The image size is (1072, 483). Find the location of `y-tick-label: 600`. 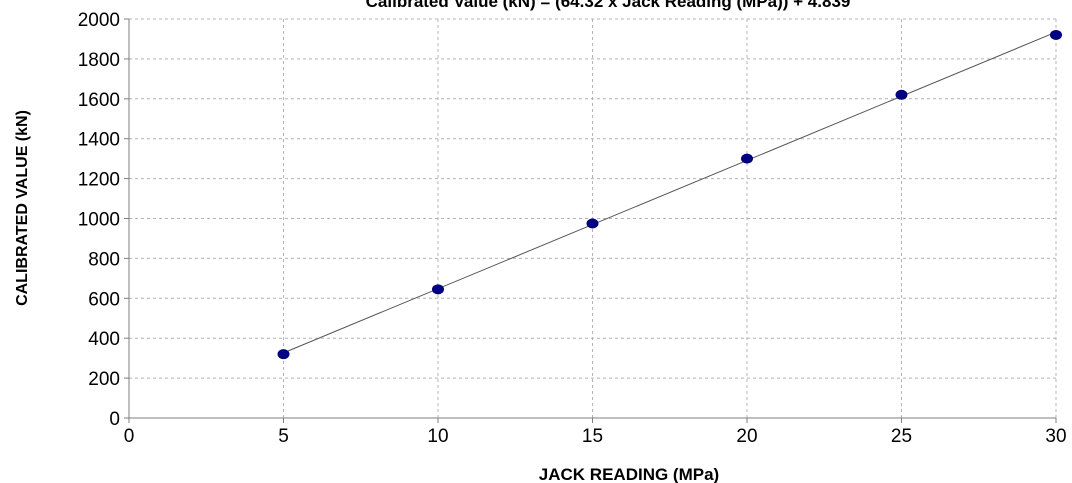

y-tick-label: 600 is located at coordinates (104, 299).